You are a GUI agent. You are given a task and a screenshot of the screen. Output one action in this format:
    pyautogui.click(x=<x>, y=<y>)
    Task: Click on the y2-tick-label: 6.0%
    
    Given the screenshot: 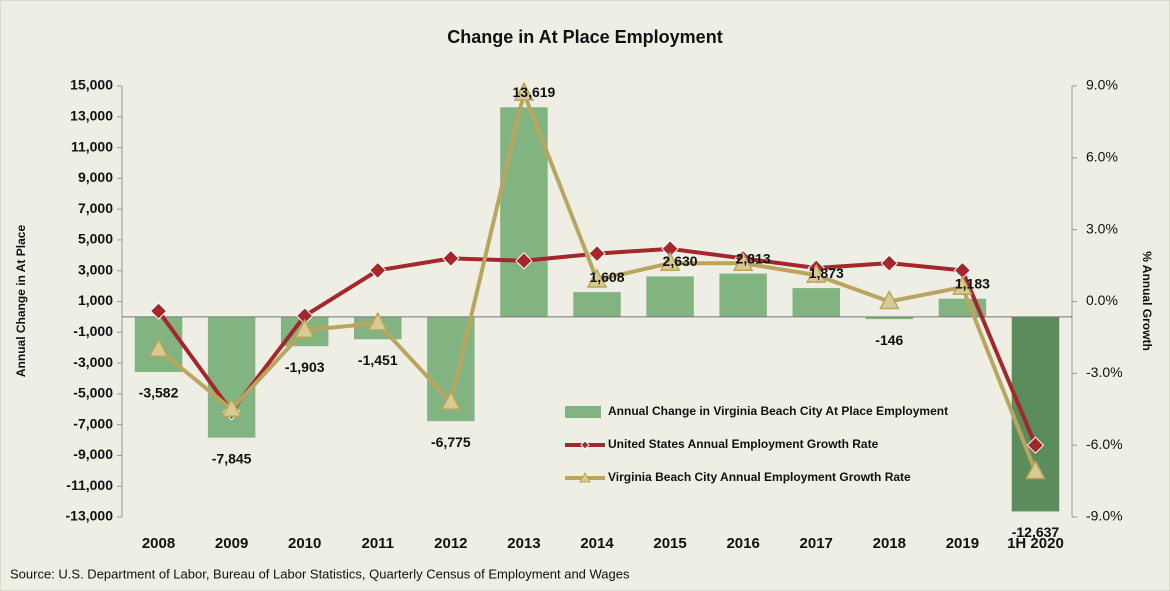 What is the action you would take?
    pyautogui.click(x=1102, y=157)
    